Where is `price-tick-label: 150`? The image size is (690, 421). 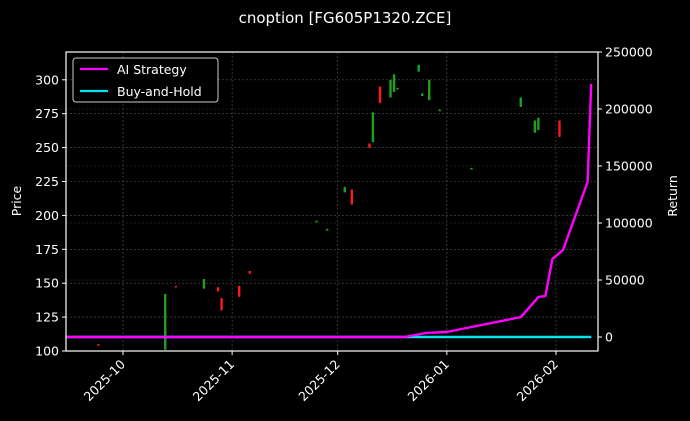
price-tick-label: 150 is located at coordinates (47, 283).